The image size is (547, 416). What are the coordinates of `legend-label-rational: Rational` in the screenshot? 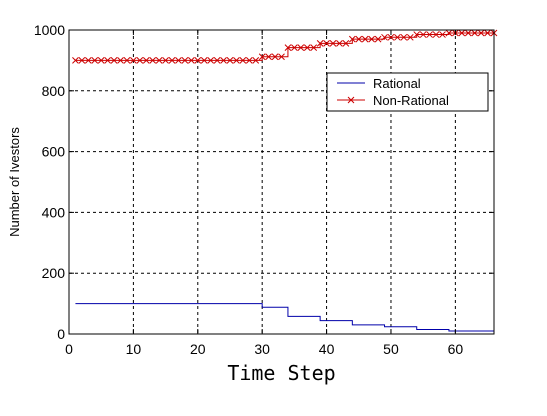 It's located at (397, 83).